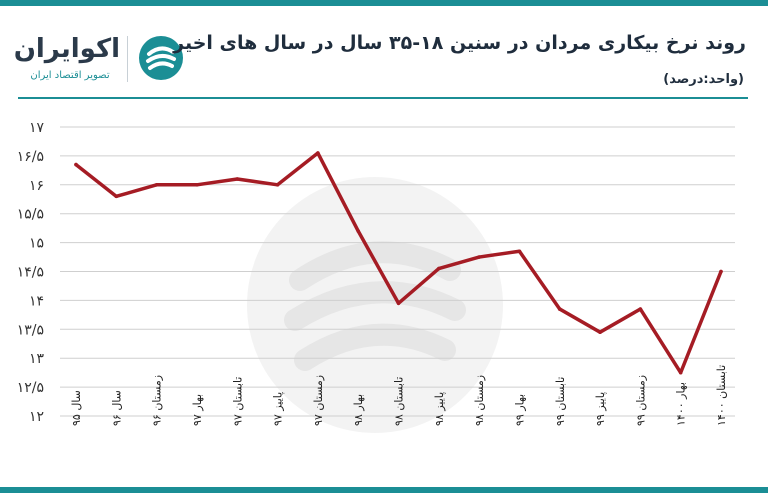  Describe the element at coordinates (76, 408) in the screenshot. I see `x-tick-label: سال ۹۵` at that location.